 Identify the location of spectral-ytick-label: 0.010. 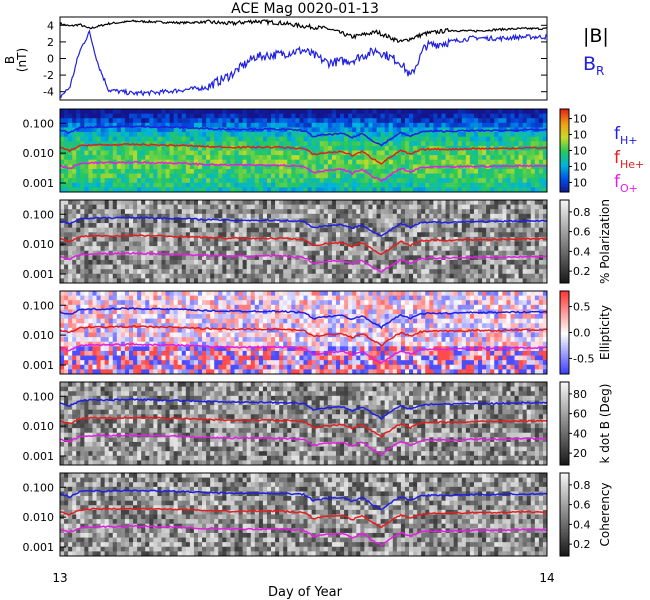
(39, 244).